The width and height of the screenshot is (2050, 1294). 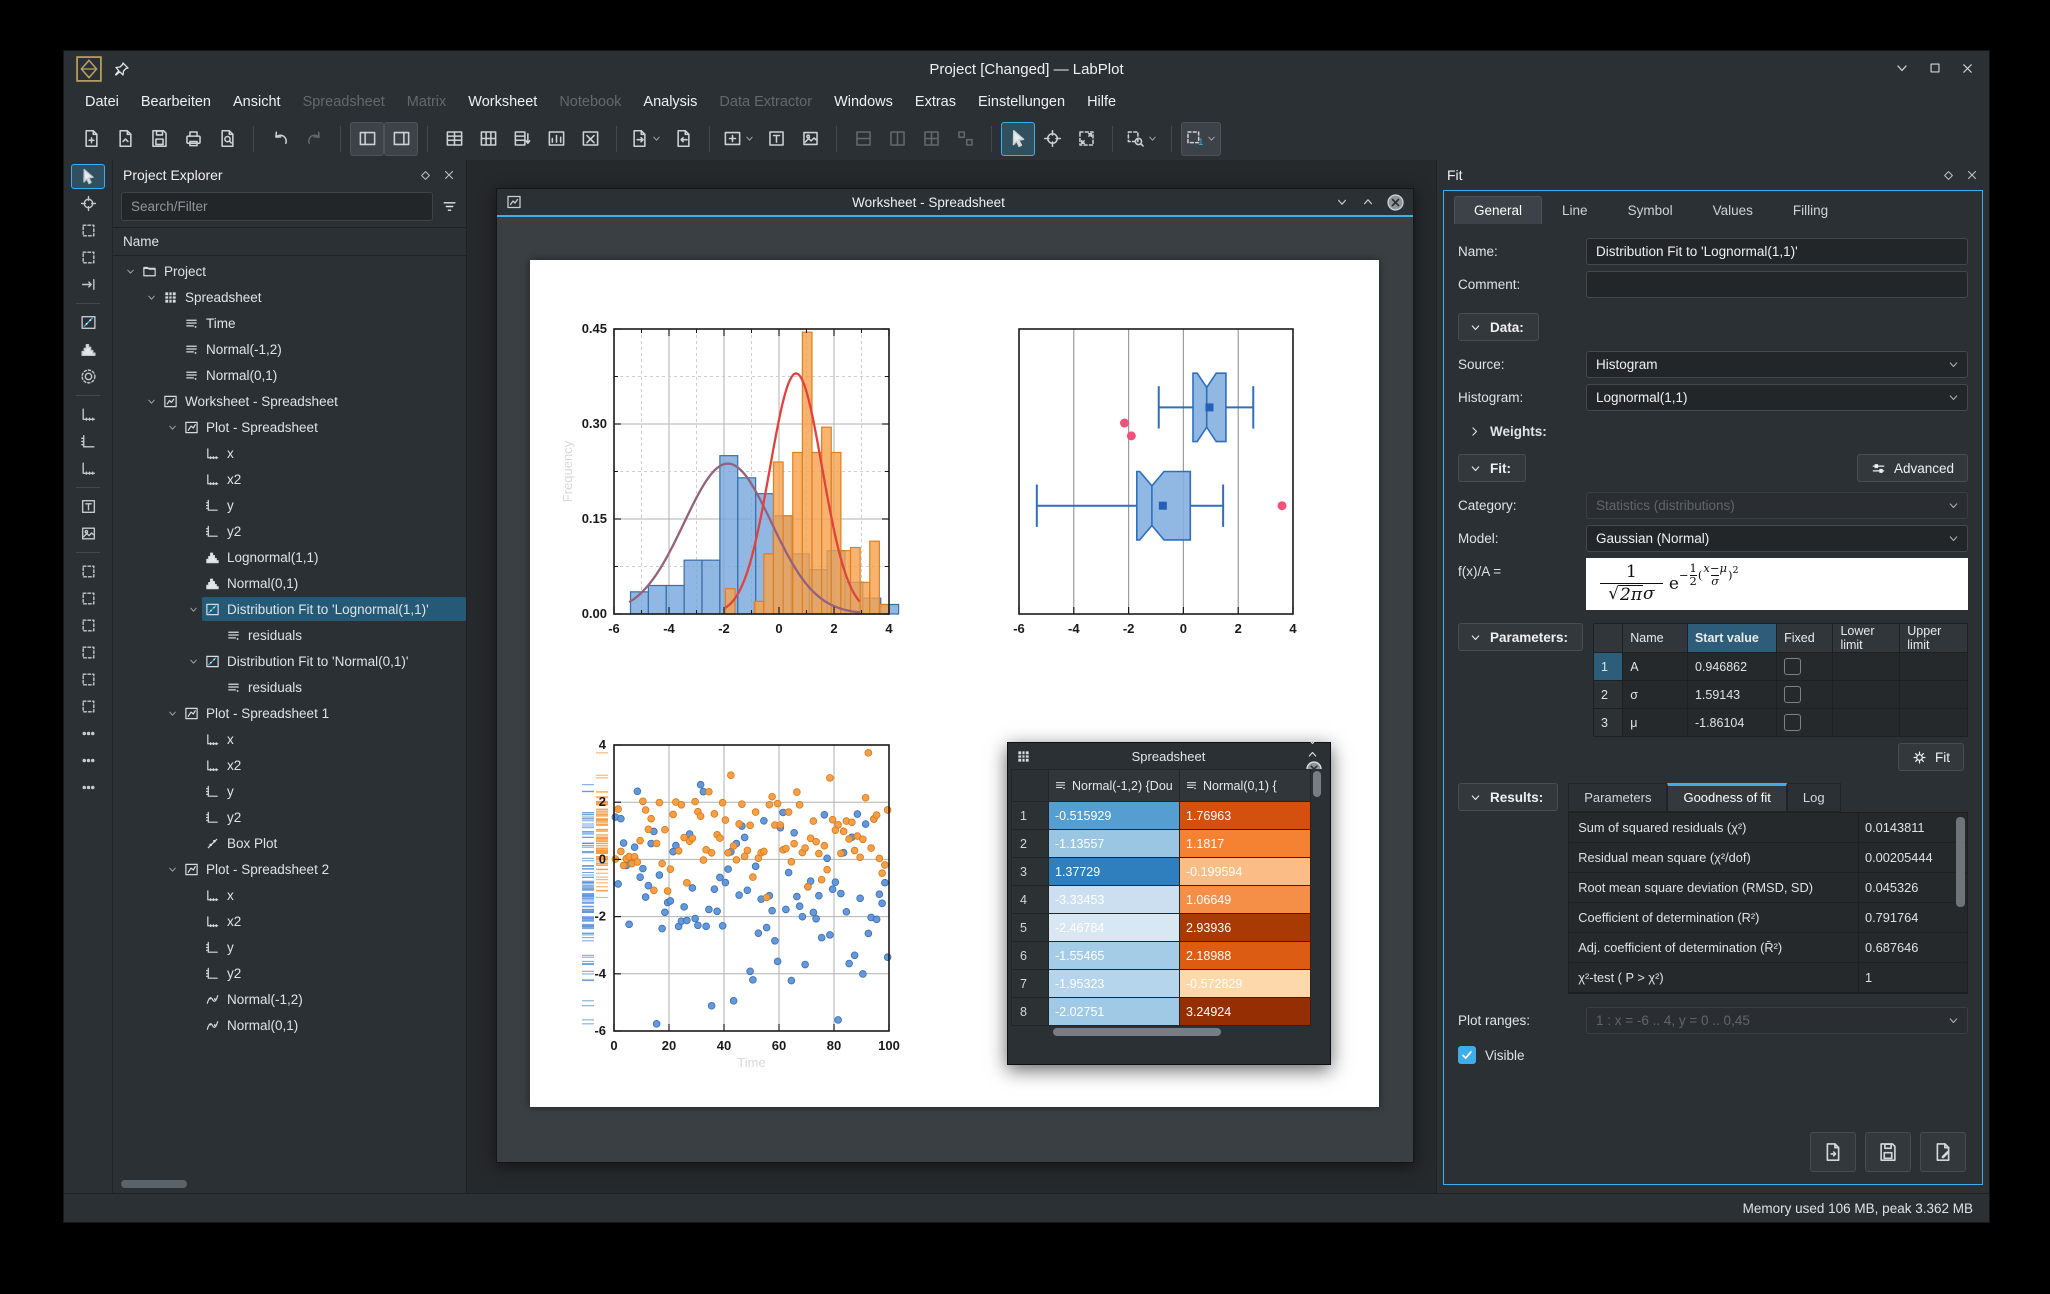 What do you see at coordinates (289, 323) in the screenshot?
I see `tree-item-time: Time` at bounding box center [289, 323].